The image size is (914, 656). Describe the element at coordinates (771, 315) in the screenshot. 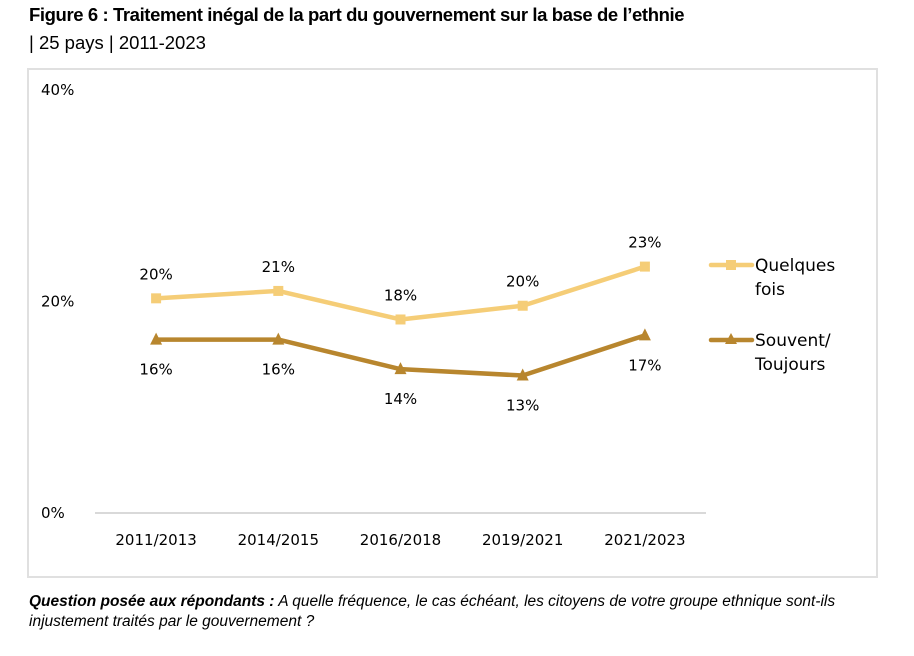

I see `legend: Quelques fois Souvent/Toujours` at that location.